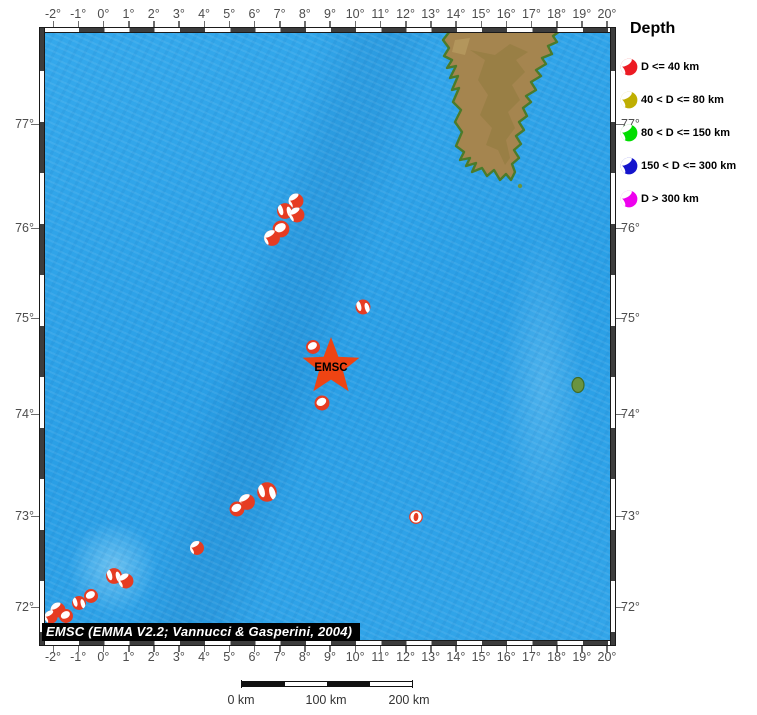 This screenshot has width=757, height=715. What do you see at coordinates (630, 228) in the screenshot?
I see `lat-label-right: 76°` at bounding box center [630, 228].